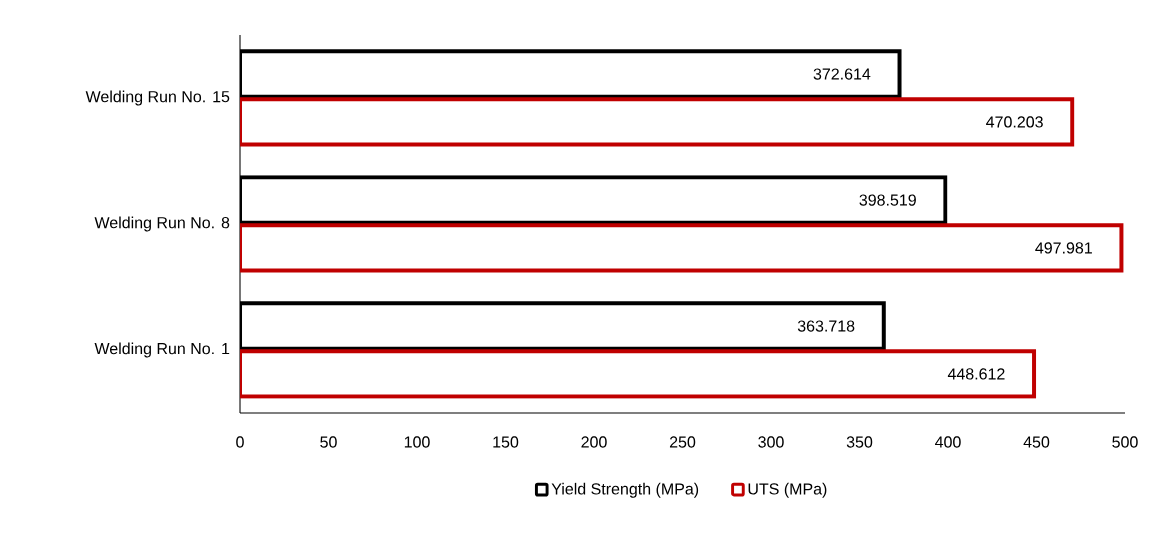 The image size is (1166, 534). Describe the element at coordinates (328, 442) in the screenshot. I see `x-tick-label: 50` at that location.